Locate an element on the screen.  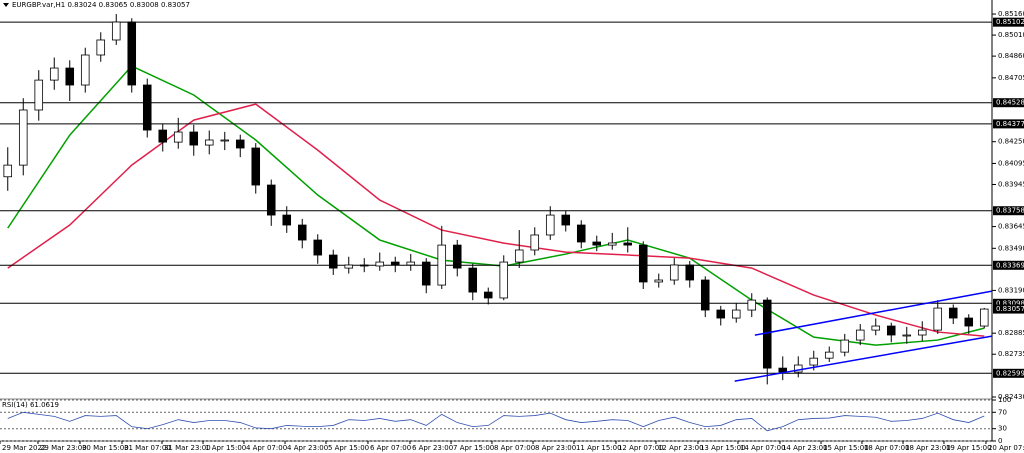
x-tick-label: 18 Apr 07:00 is located at coordinates (887, 448).